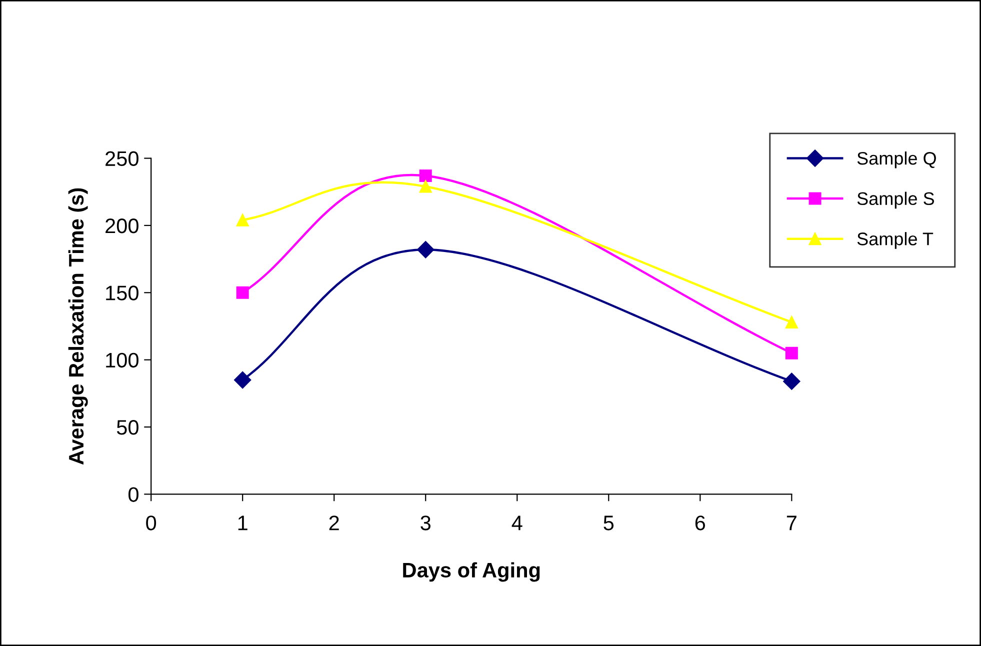 The height and width of the screenshot is (646, 981). What do you see at coordinates (517, 523) in the screenshot?
I see `x-tick-label: 4` at bounding box center [517, 523].